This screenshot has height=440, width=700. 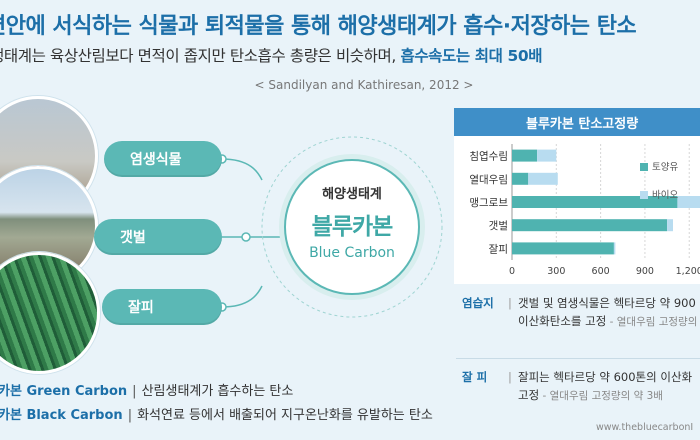 I want to click on definition-term: 카본 Green Carbon, so click(x=64, y=391).